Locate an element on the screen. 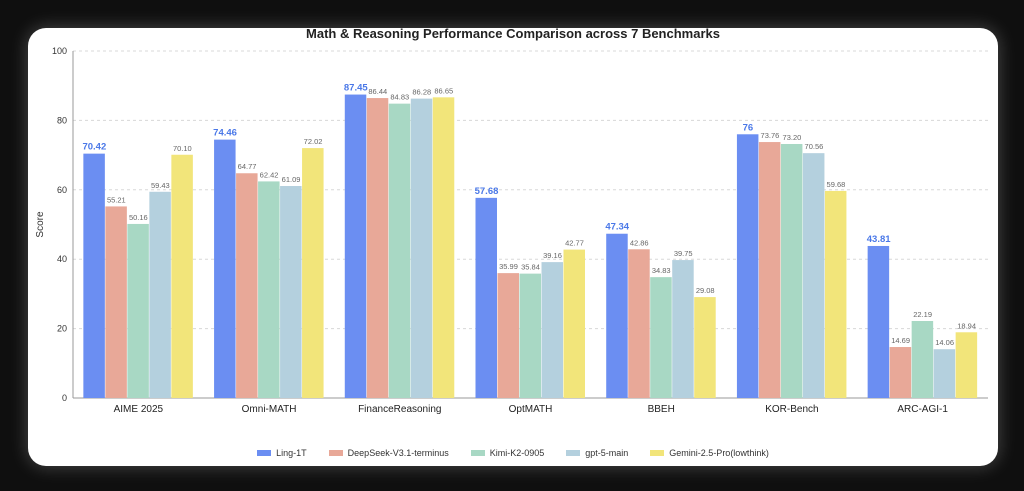  data-label: 18.94 is located at coordinates (966, 325).